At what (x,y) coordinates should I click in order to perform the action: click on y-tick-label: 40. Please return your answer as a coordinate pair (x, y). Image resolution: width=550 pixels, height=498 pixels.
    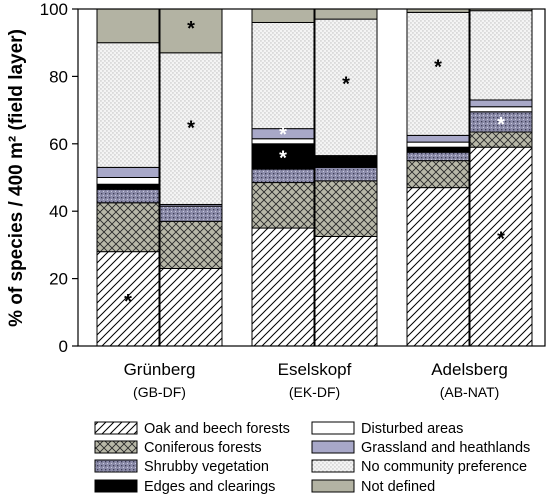
    Looking at the image, I should click on (58, 211).